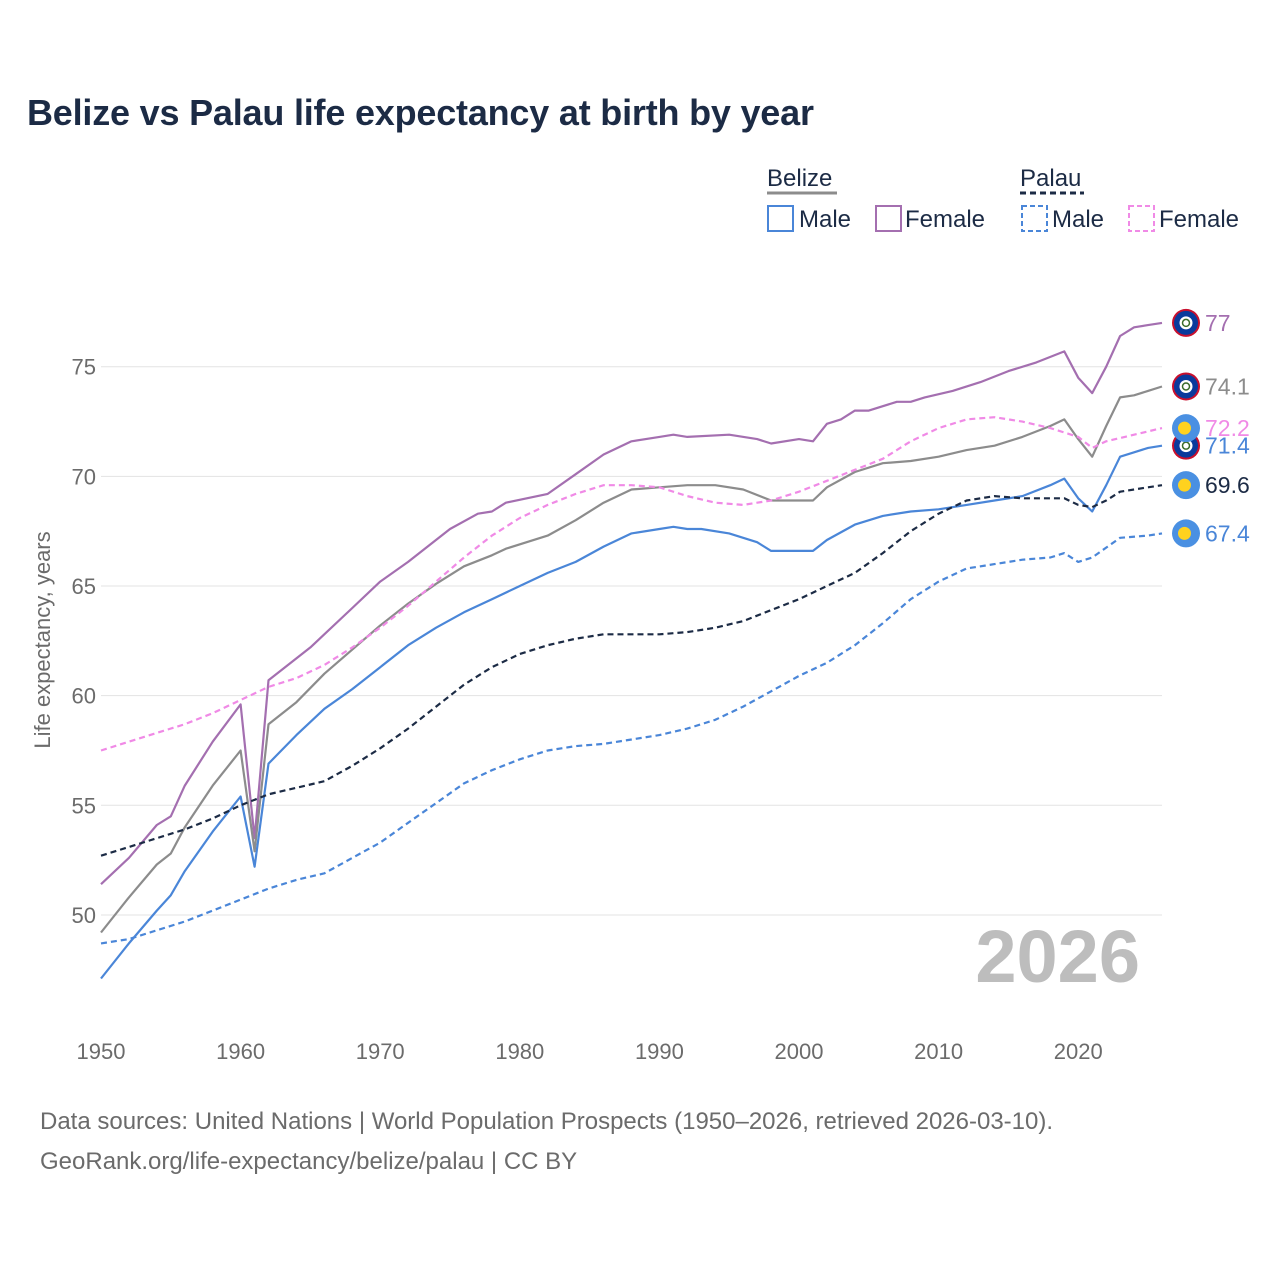  What do you see at coordinates (519, 1051) in the screenshot?
I see `x-tick-label: 1980` at bounding box center [519, 1051].